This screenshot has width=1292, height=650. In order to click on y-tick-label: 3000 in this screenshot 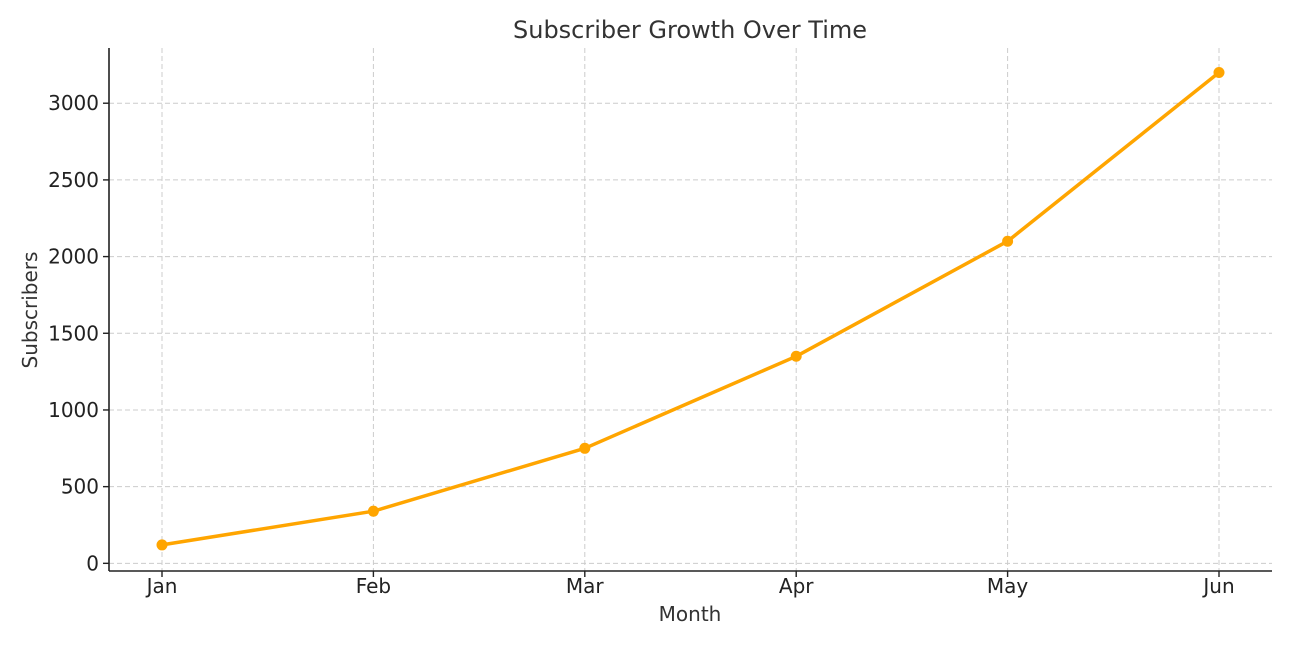, I will do `click(73, 103)`.